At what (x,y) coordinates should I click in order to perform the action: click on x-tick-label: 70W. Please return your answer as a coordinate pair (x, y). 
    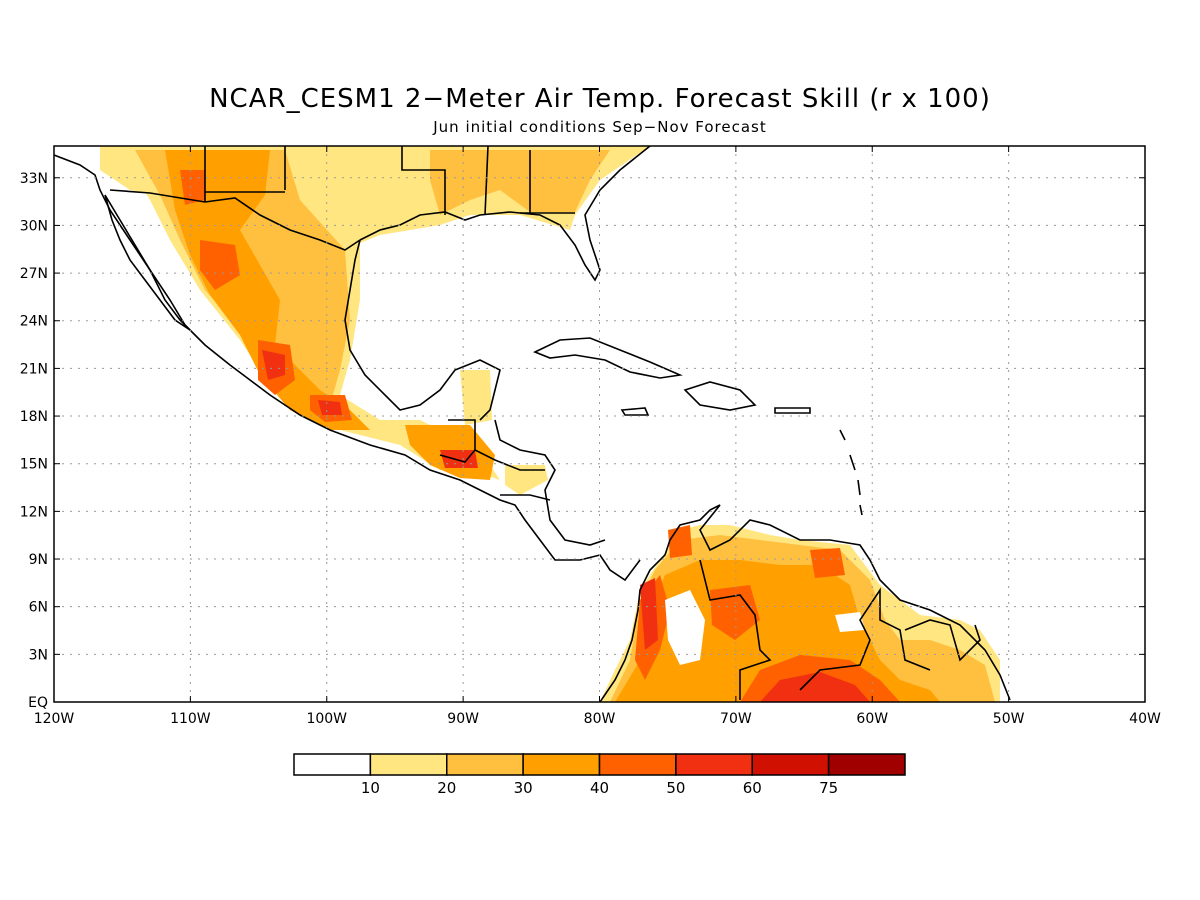
    Looking at the image, I should click on (736, 719).